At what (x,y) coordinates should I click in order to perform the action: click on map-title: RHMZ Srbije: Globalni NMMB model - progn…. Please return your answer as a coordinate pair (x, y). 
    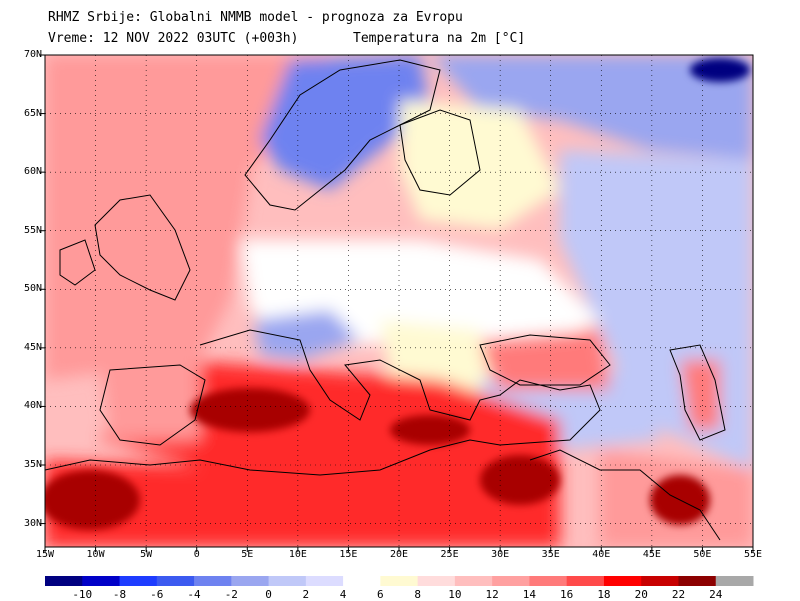
    Looking at the image, I should click on (255, 17).